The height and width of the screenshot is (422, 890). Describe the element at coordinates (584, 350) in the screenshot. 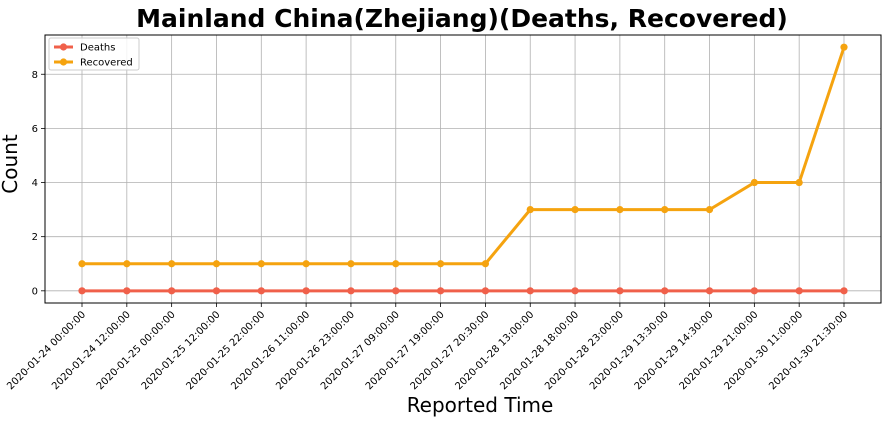

I see `x-tick-label: 2020-01-28 23:00:00` at that location.